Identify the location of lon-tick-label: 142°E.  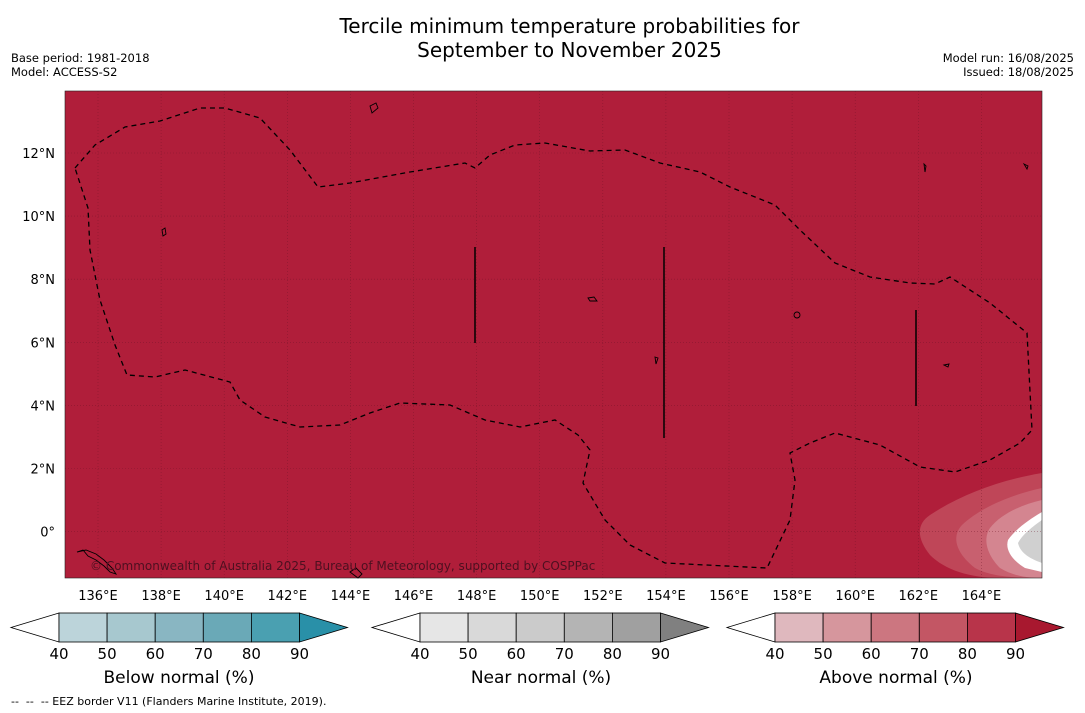
(288, 596).